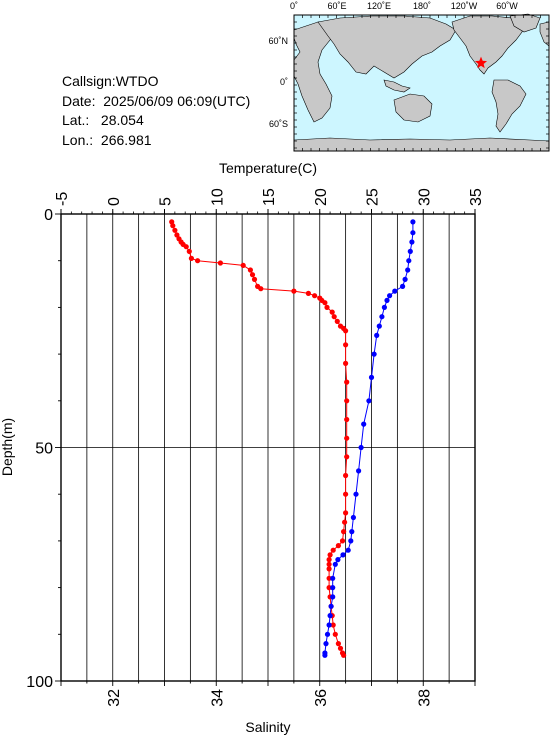 The height and width of the screenshot is (736, 553). What do you see at coordinates (481, 62) in the screenshot?
I see `location-star` at bounding box center [481, 62].